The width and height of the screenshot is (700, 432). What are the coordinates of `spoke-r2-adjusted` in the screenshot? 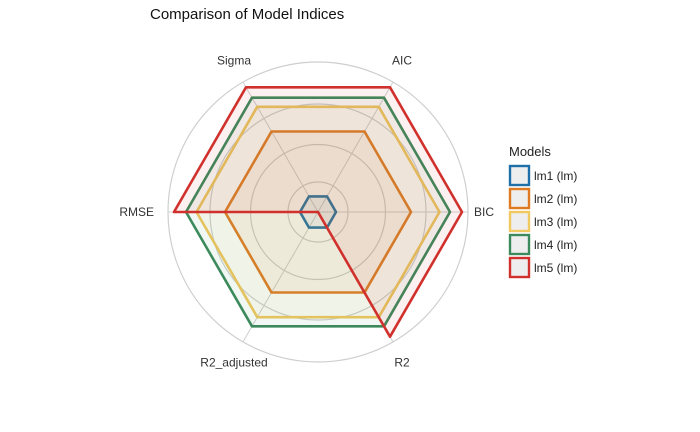 It's located at (280, 277).